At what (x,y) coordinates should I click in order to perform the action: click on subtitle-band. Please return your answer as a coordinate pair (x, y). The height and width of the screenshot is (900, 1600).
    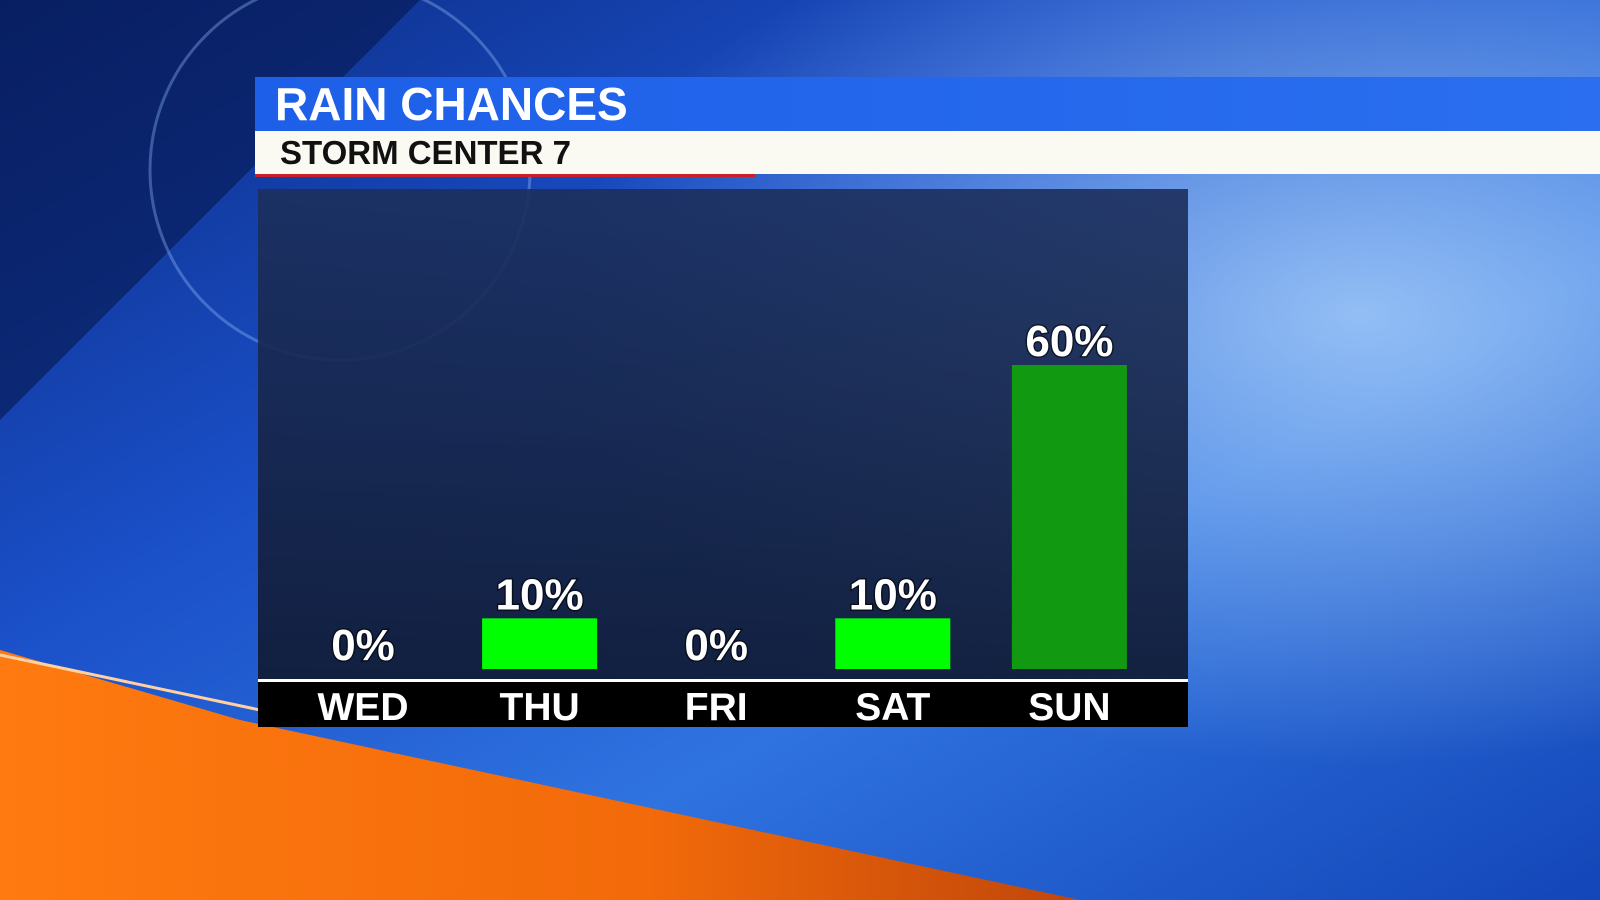
    Looking at the image, I should click on (927, 152).